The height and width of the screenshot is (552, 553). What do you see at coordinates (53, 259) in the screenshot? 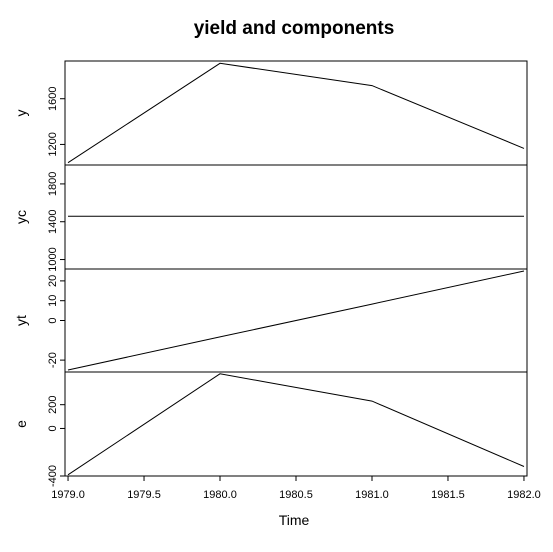
I see `y-tick-label: 1000` at bounding box center [53, 259].